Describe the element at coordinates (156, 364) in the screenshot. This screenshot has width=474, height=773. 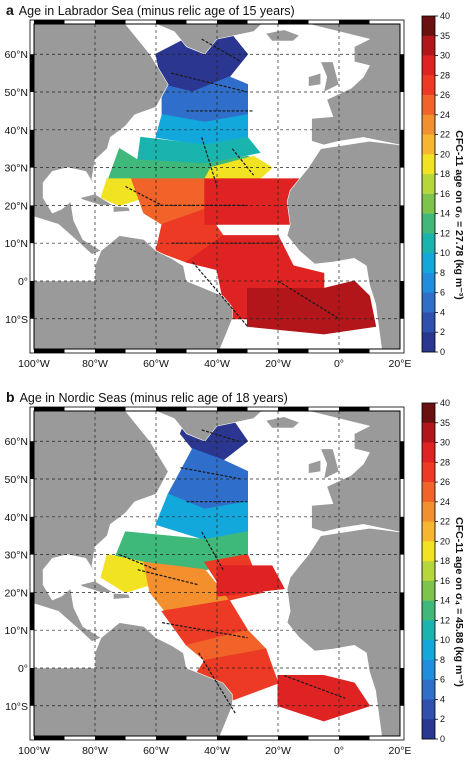
I see `lon-tick-label: 60°W` at that location.